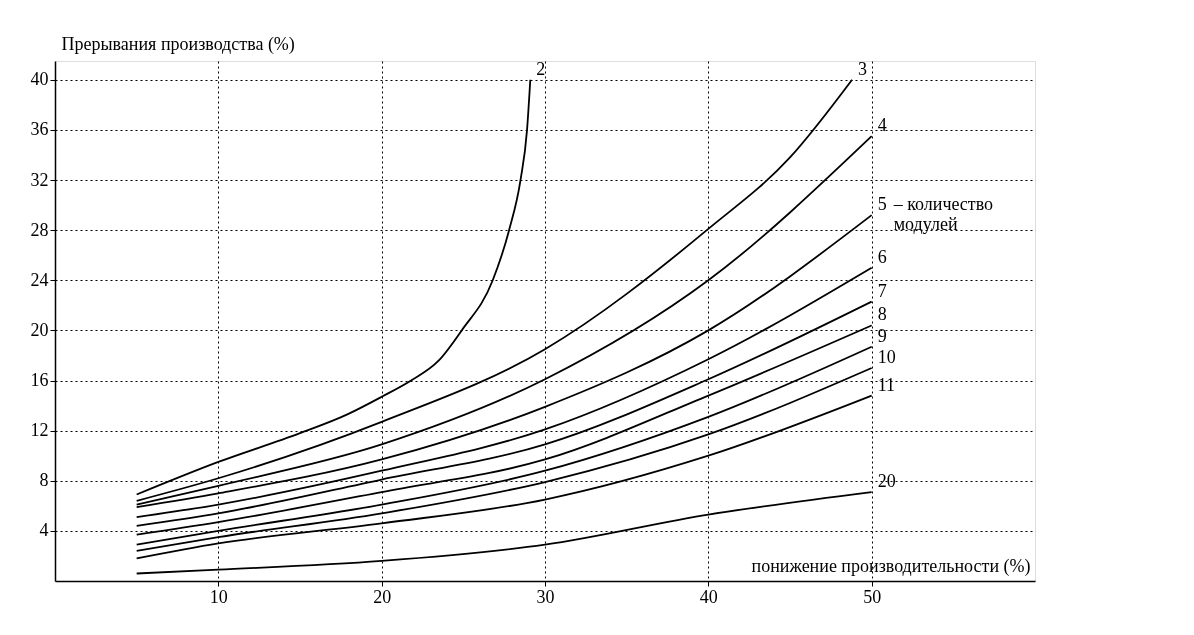  What do you see at coordinates (943, 214) in the screenshot?
I see `annotation: – количество модулей` at bounding box center [943, 214].